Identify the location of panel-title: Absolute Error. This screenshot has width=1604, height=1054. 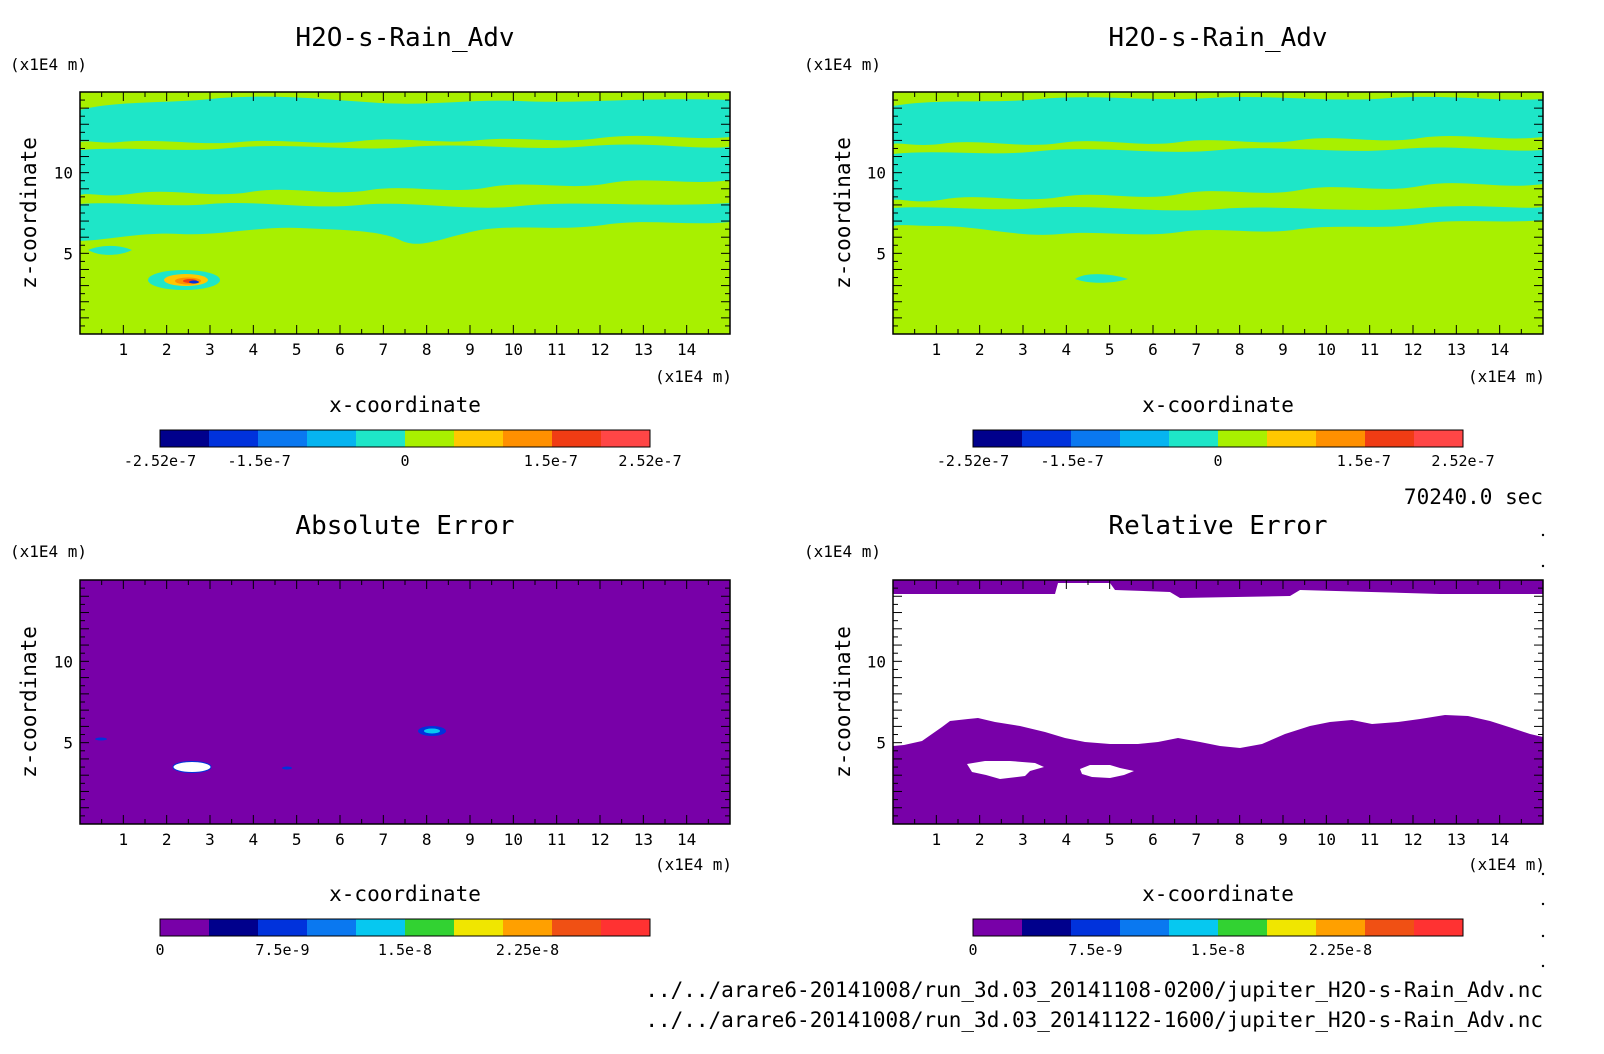
(404, 526).